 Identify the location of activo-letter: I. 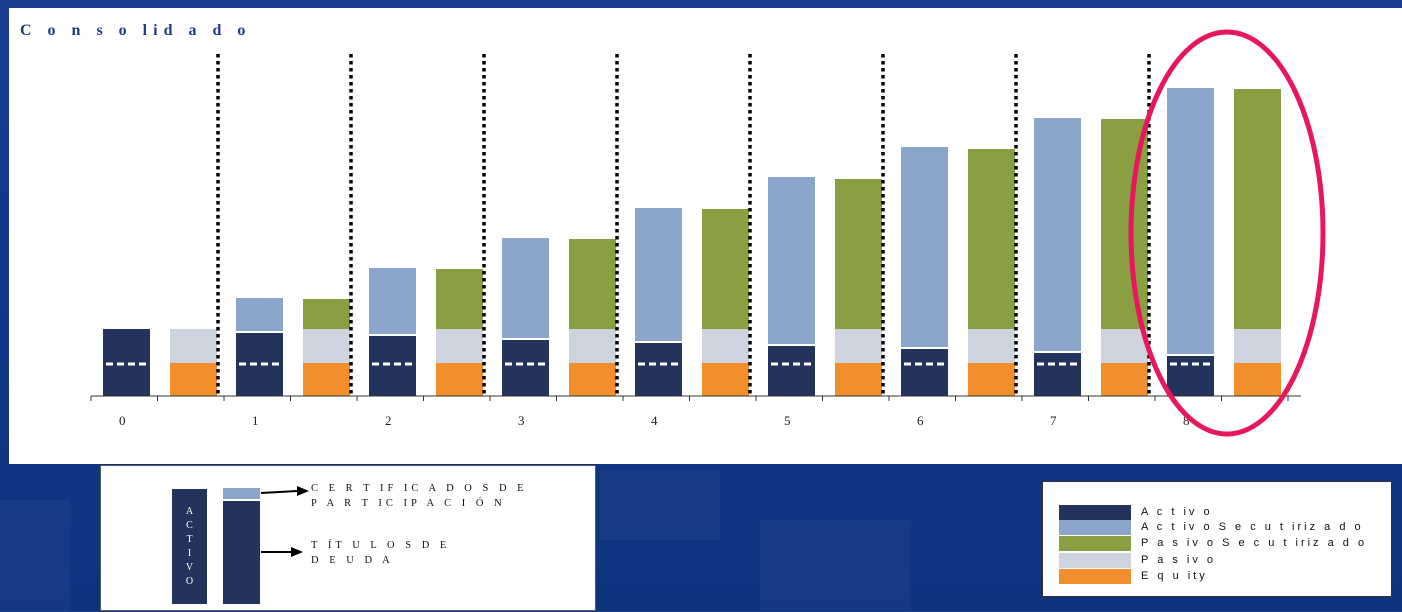
(189, 553).